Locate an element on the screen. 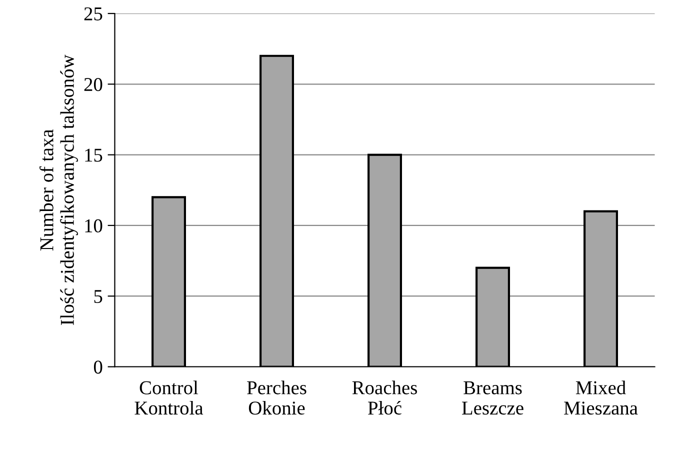  y-tick-label: 20 is located at coordinates (93, 85).